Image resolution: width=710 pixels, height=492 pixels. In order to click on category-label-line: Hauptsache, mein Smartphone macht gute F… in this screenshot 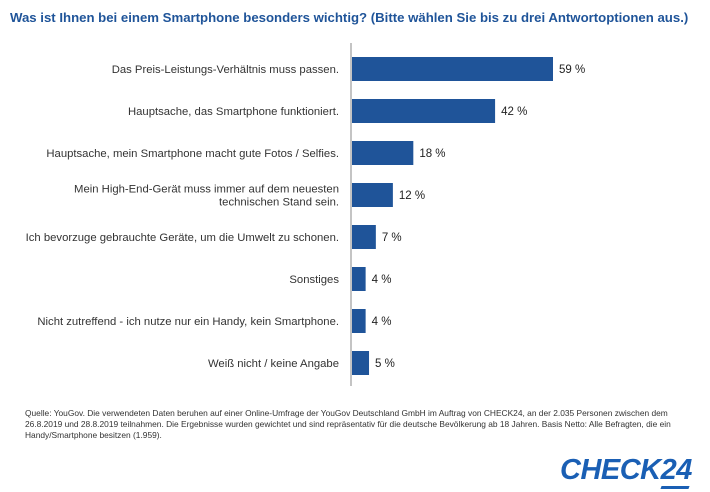, I will do `click(192, 154)`.